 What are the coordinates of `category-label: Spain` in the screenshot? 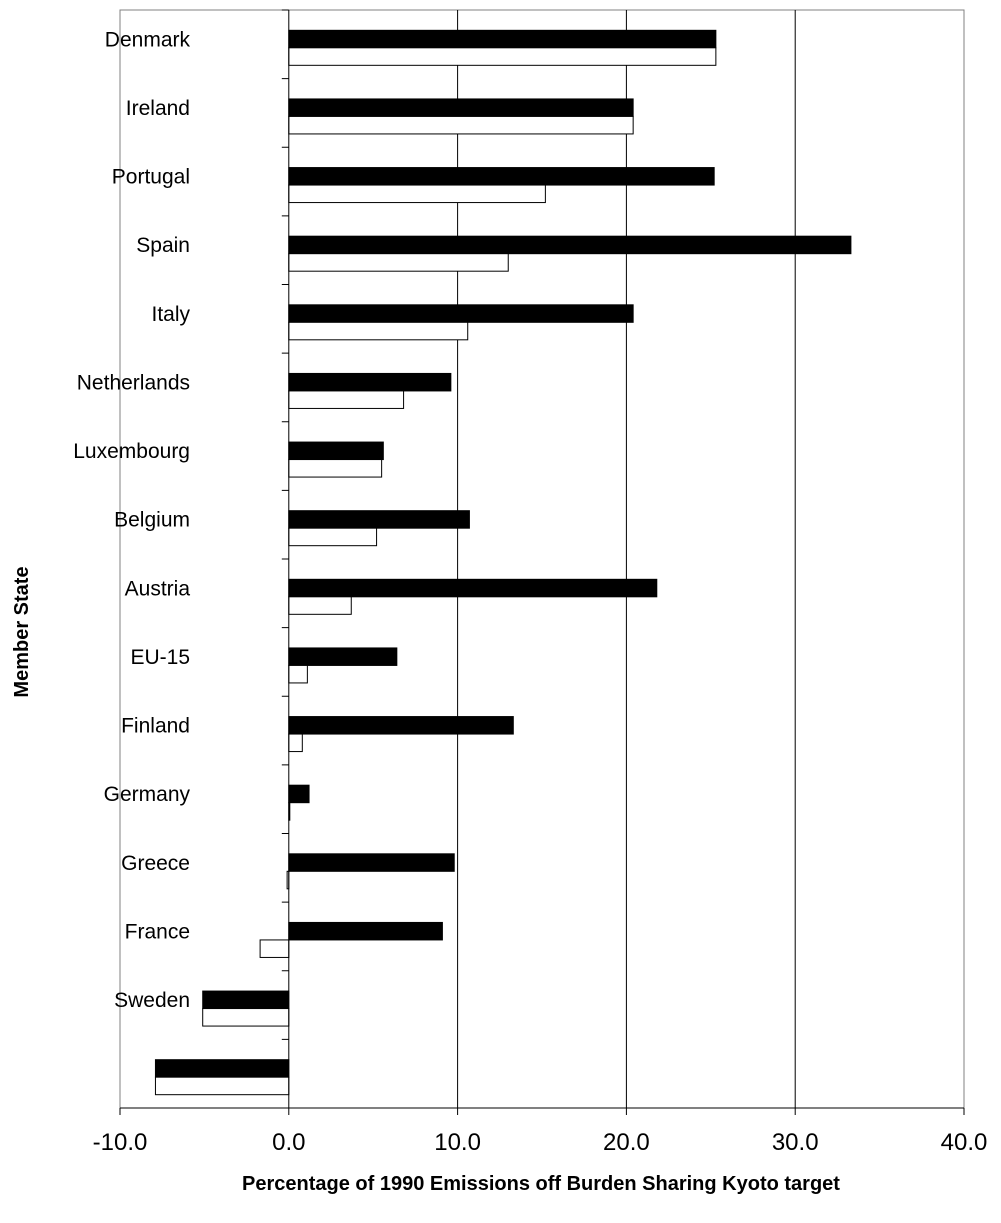 It's located at (163, 245).